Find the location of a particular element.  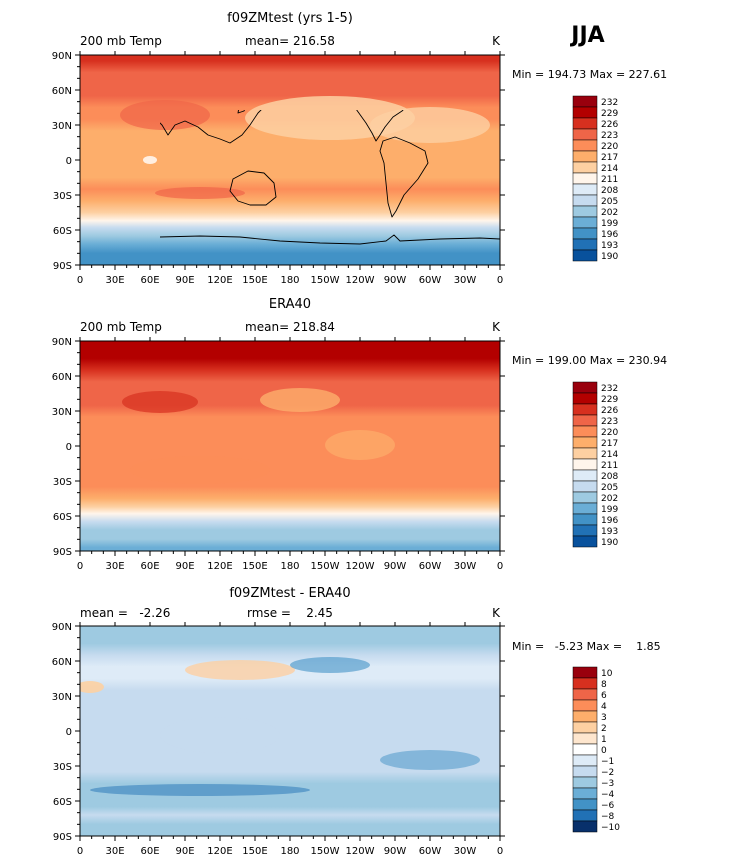

panel-center-label: mean= 216.58 is located at coordinates (290, 41).